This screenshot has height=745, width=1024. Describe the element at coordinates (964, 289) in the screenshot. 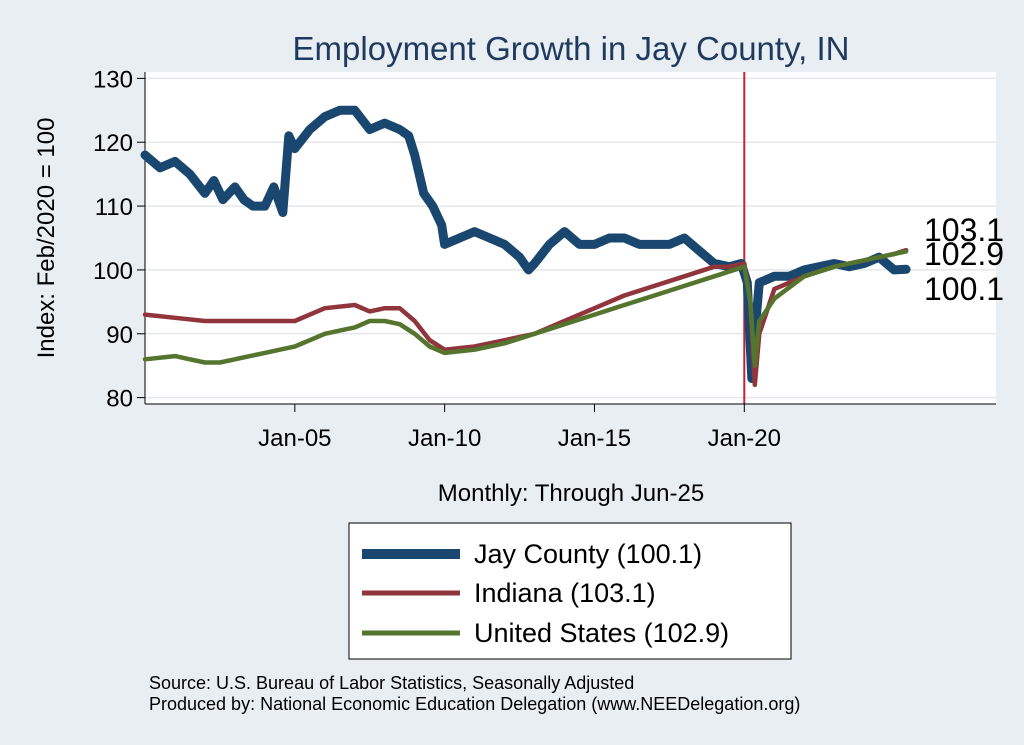

I see `end-label: 100.1` at that location.